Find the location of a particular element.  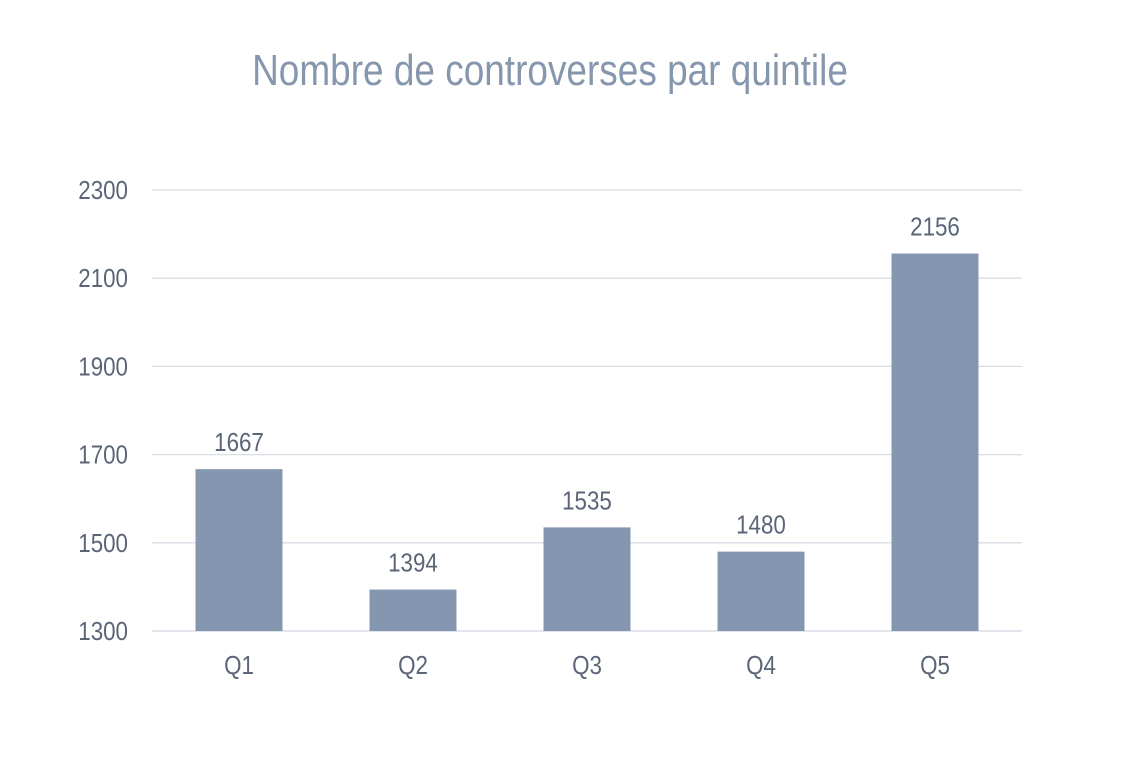

data-label-q2: 1394 is located at coordinates (413, 563).